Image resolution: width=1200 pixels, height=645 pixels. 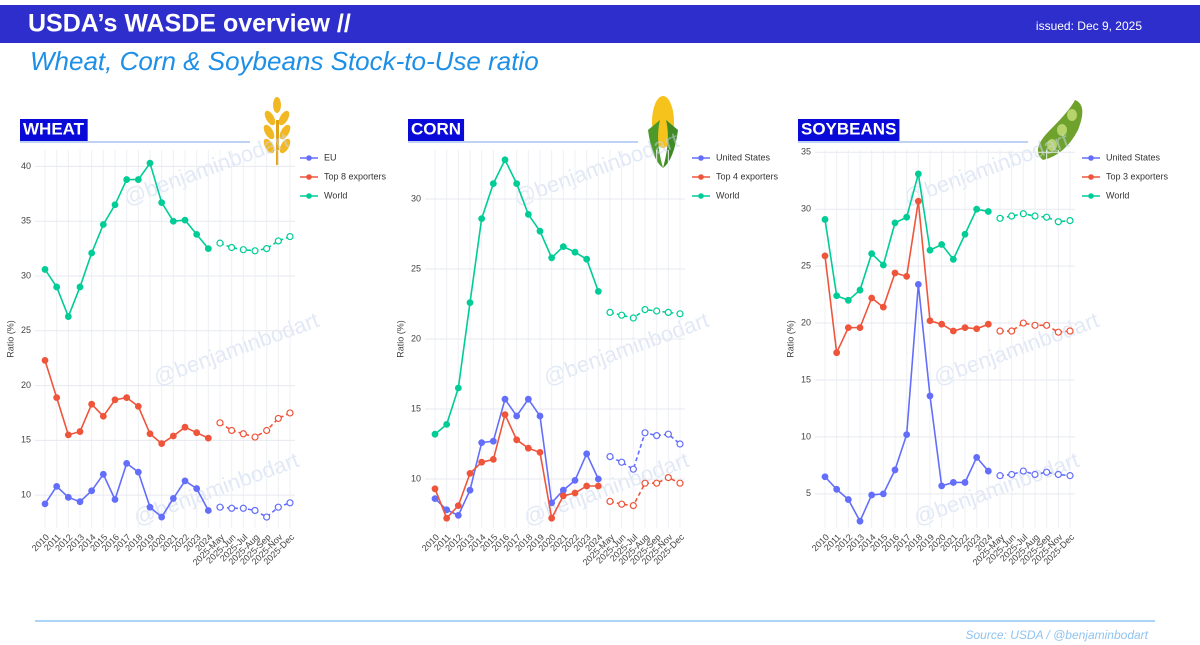 What do you see at coordinates (626, 348) in the screenshot?
I see `watermark: @benjaminbodart` at bounding box center [626, 348].